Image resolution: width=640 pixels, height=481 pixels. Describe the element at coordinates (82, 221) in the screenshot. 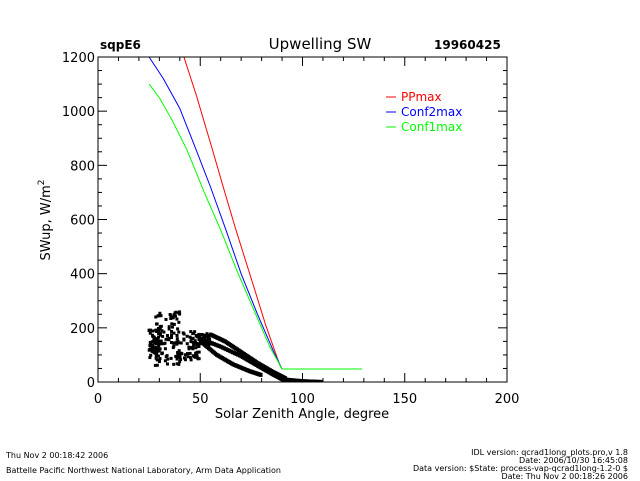

I see `y-tick-label: 600` at that location.